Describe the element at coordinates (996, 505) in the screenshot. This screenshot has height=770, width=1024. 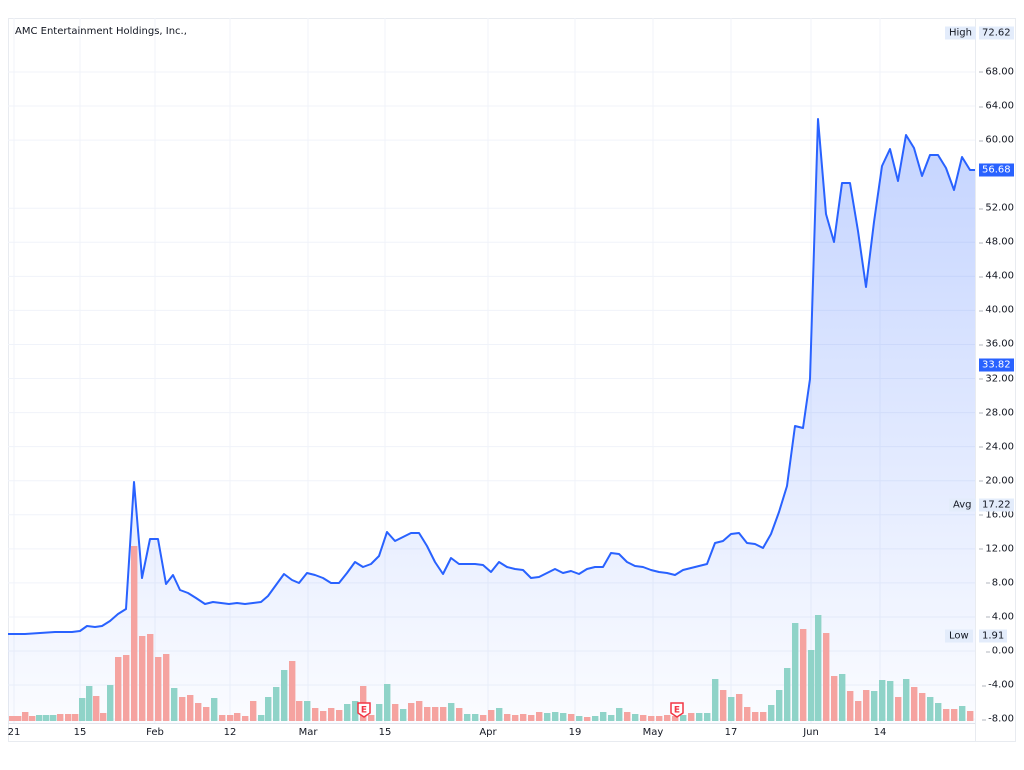
I see `avg-value: 17.22` at that location.